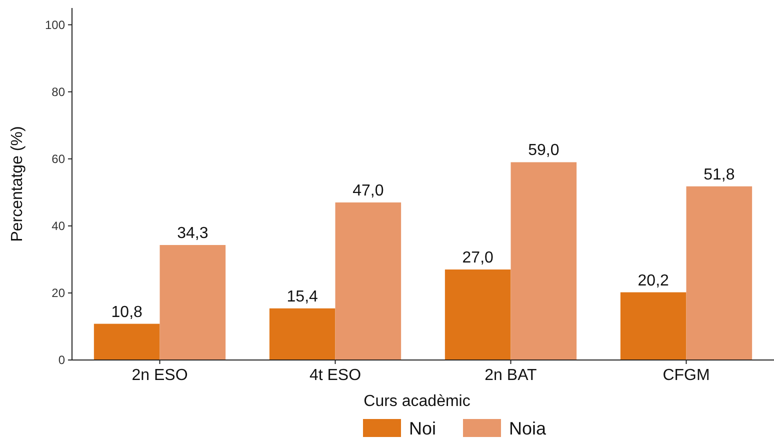 This screenshot has height=446, width=774. Describe the element at coordinates (719, 175) in the screenshot. I see `data-label: 51,8` at that location.